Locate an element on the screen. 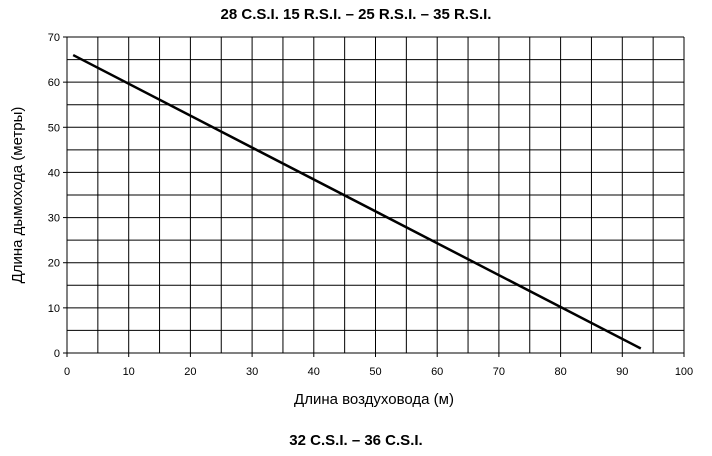  x-tick-label: 70 is located at coordinates (499, 372).